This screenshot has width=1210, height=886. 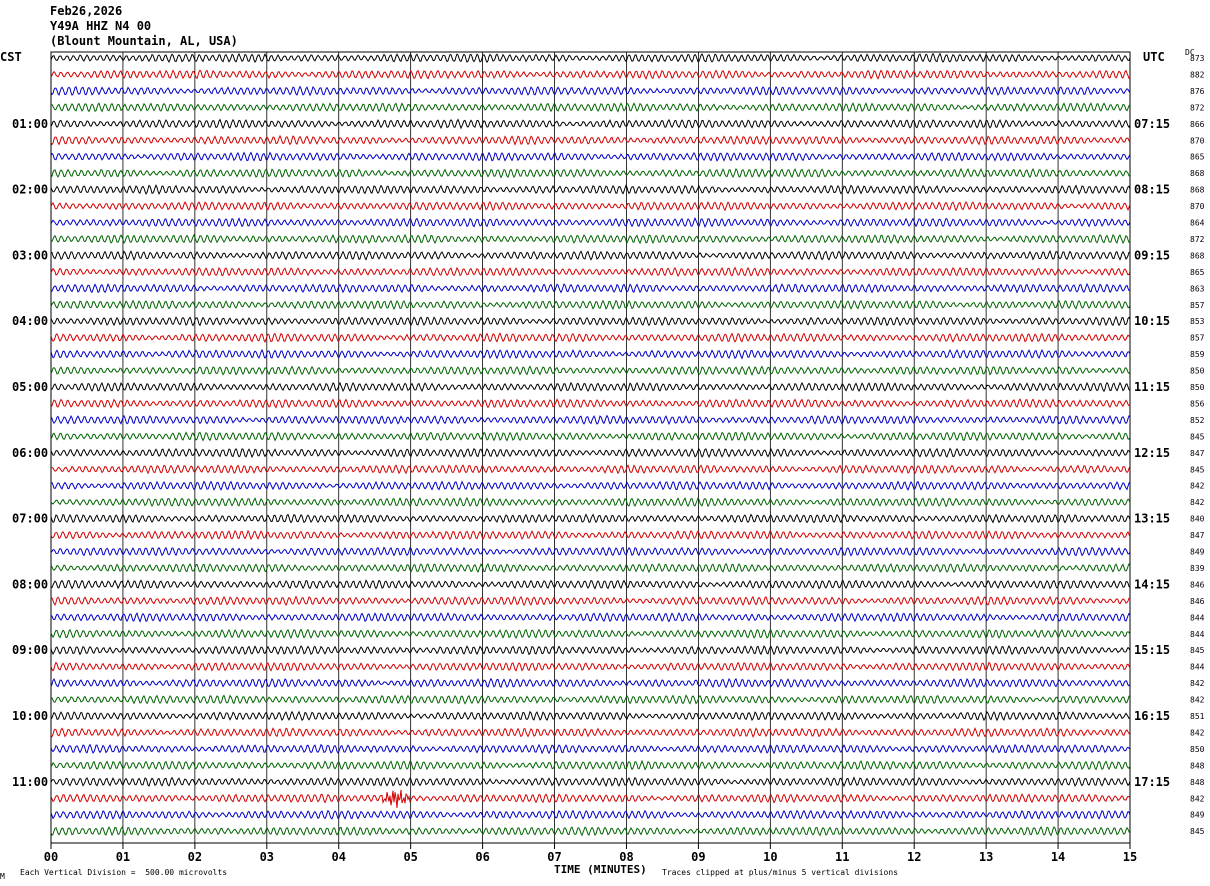 What do you see at coordinates (2, 876) in the screenshot?
I see `corner-mark: M` at bounding box center [2, 876].